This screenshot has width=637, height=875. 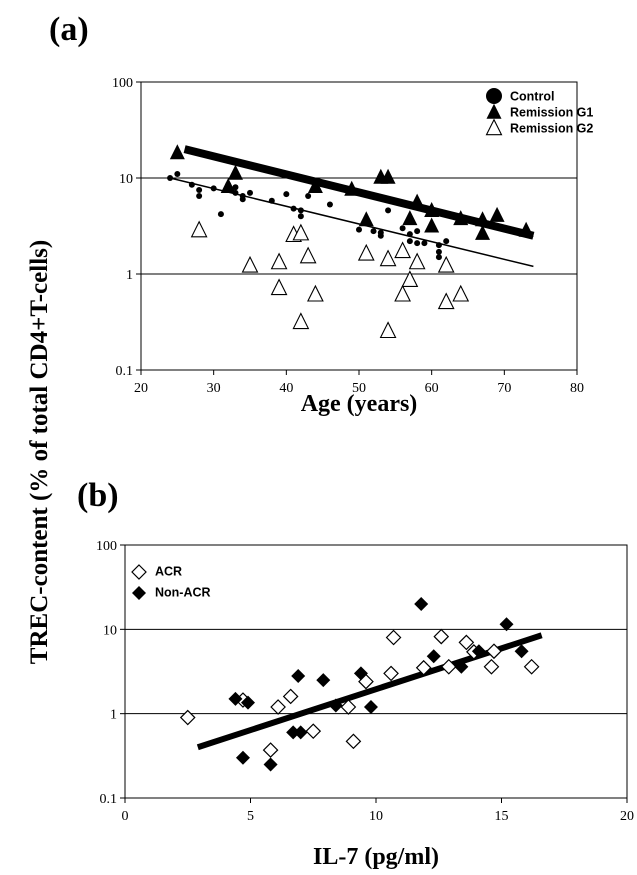 I want to click on x-tick-label: 30, so click(x=214, y=388).